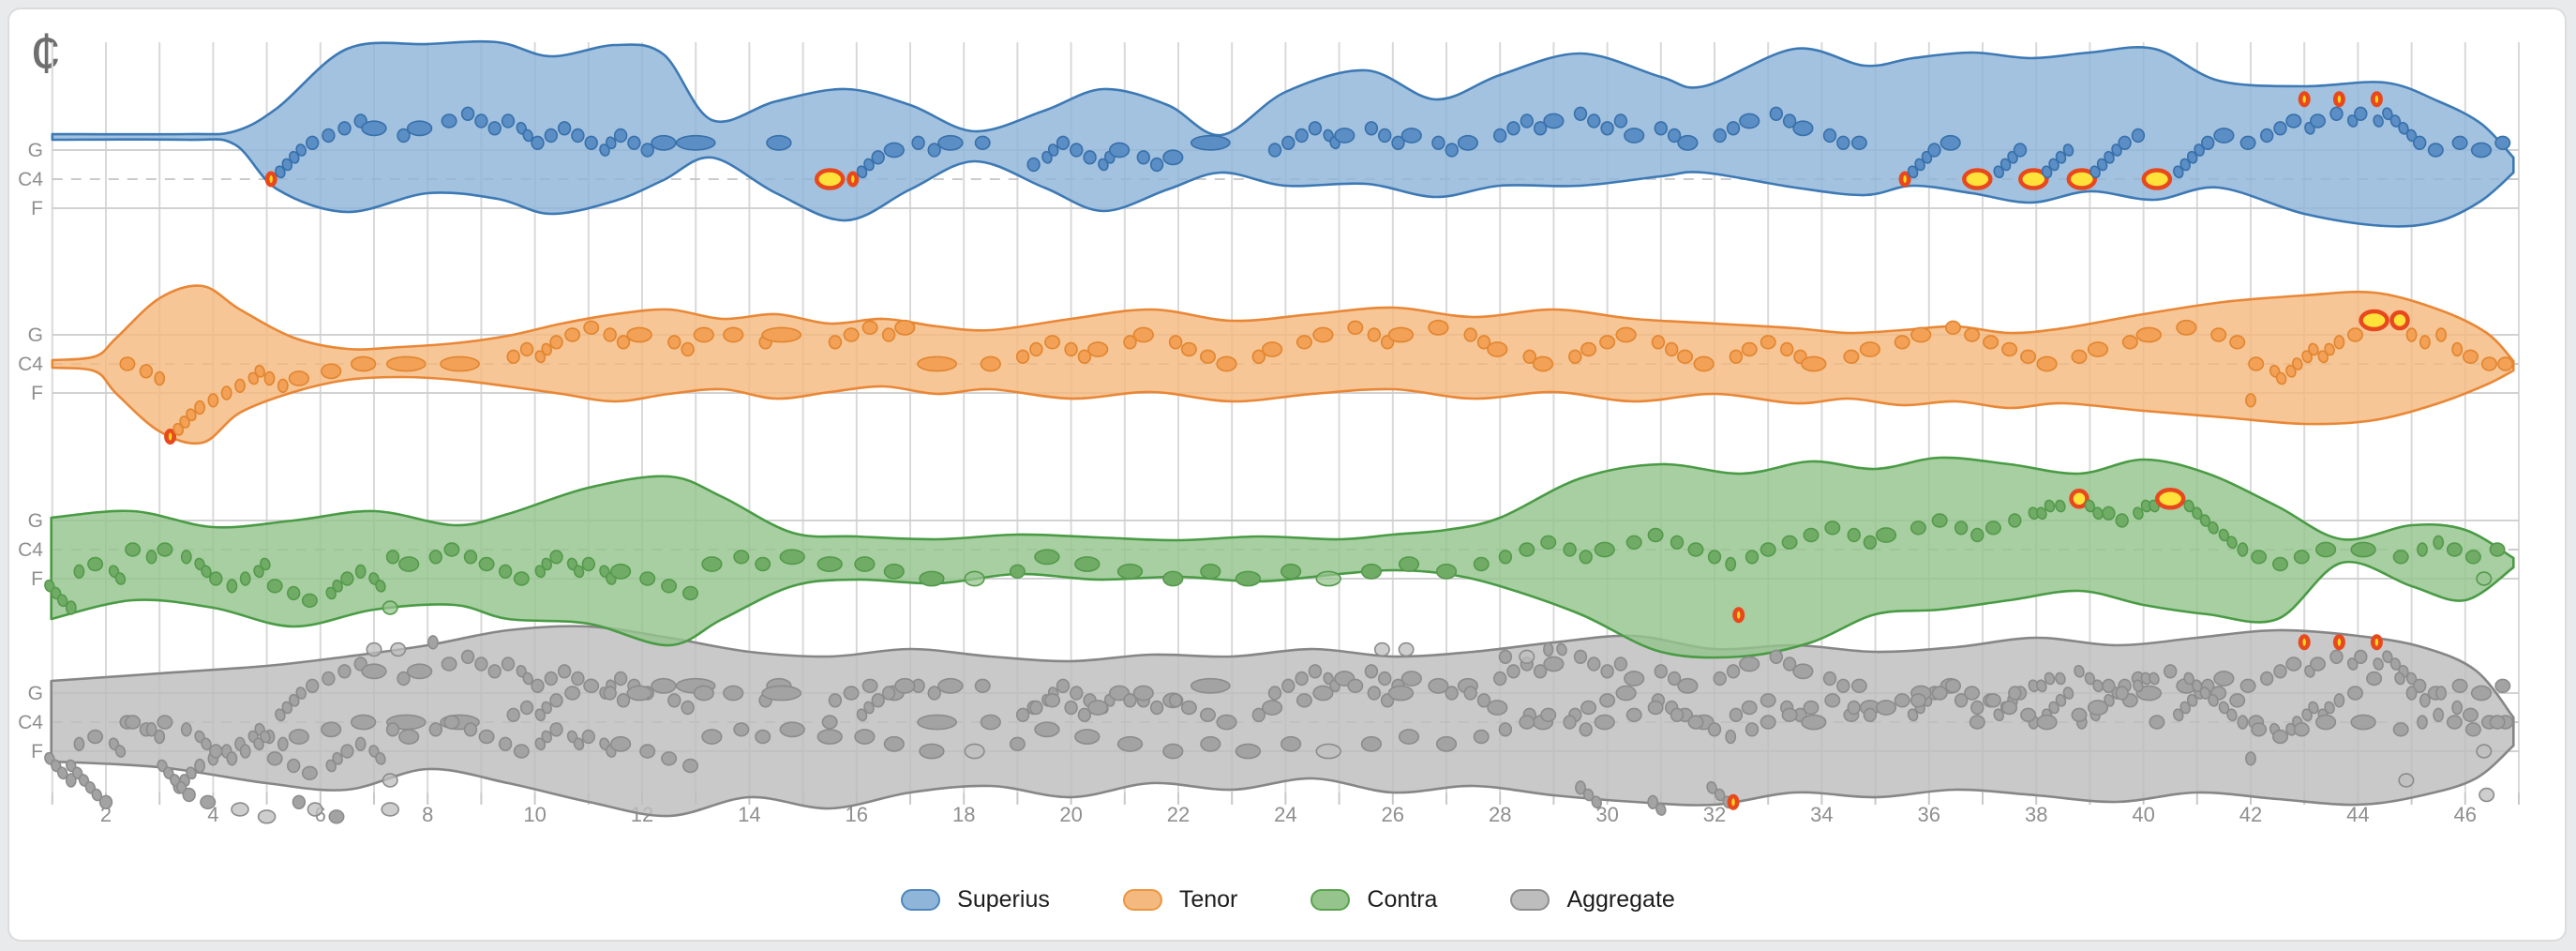  I want to click on highlighted-note-yellow, so click(830, 179).